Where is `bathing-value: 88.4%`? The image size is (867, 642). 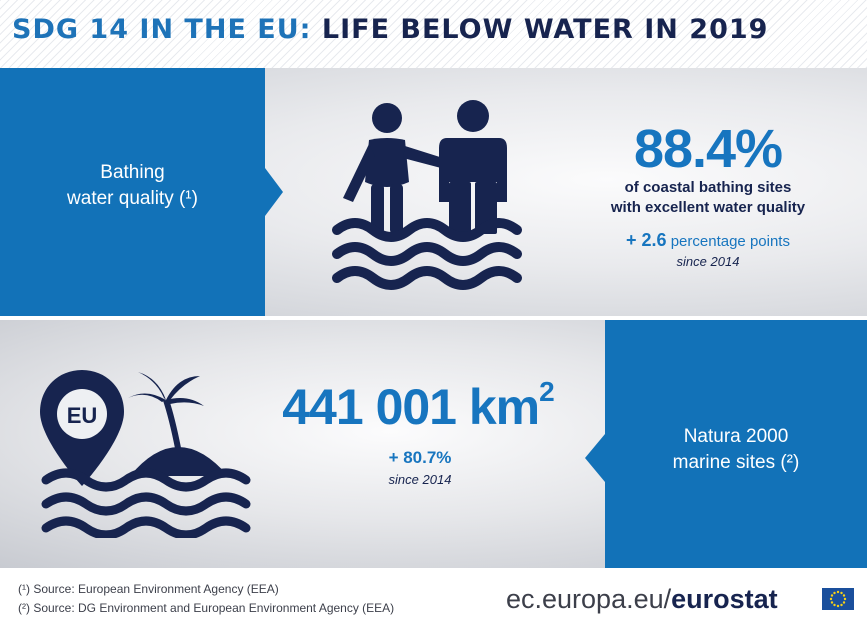
bathing-value: 88.4% is located at coordinates (708, 149).